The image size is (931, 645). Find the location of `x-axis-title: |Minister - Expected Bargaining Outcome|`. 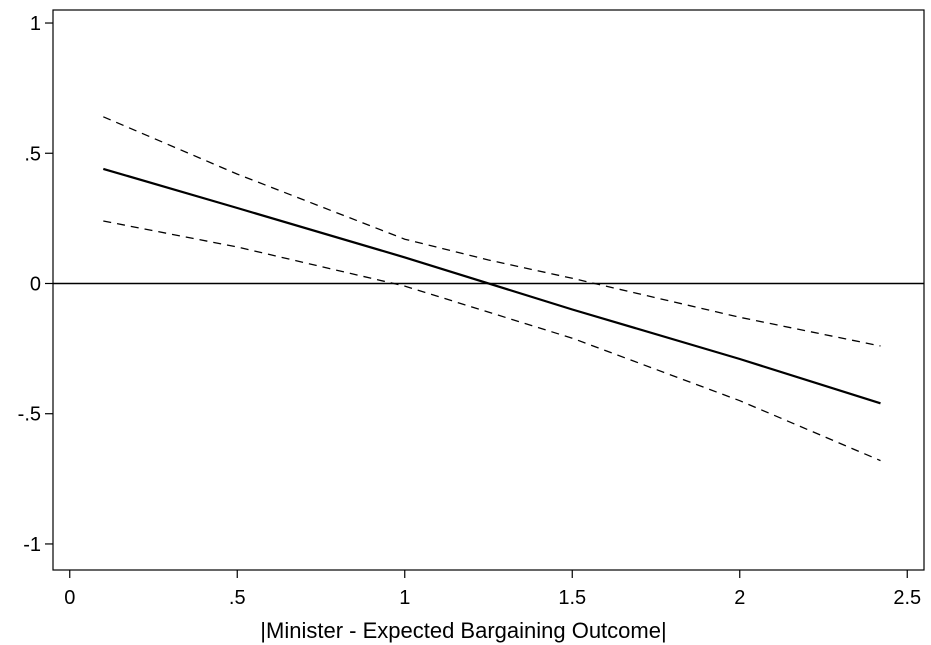

x-axis-title: |Minister - Expected Bargaining Outcome| is located at coordinates (463, 630).